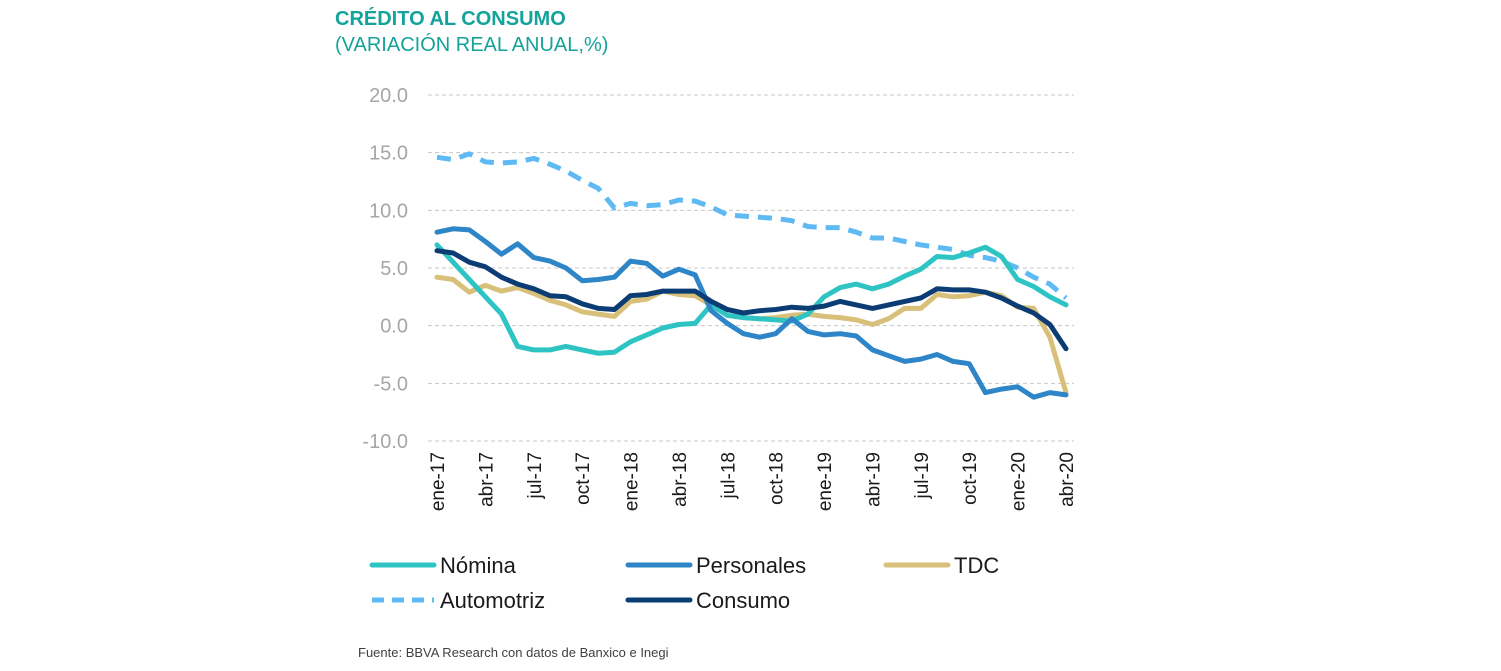  I want to click on x-tick-label: ene-20, so click(1019, 481).